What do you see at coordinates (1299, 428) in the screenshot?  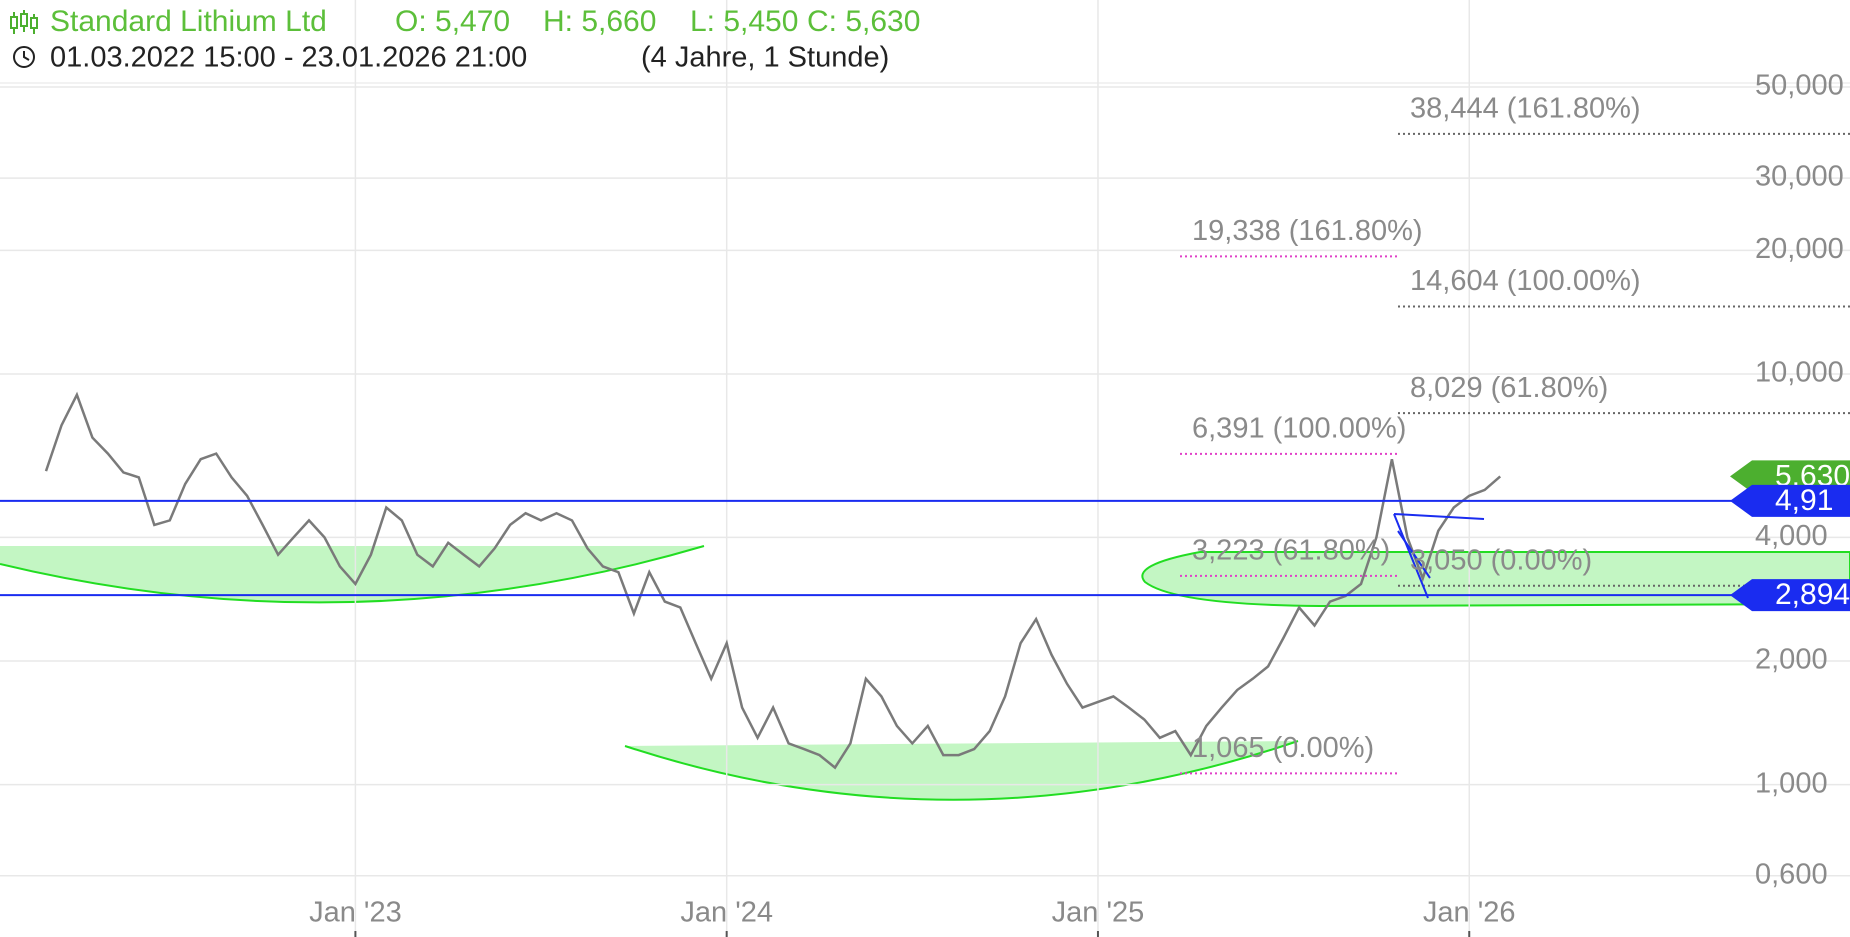 I see `fib-label: 6,391 (100.00%)` at bounding box center [1299, 428].